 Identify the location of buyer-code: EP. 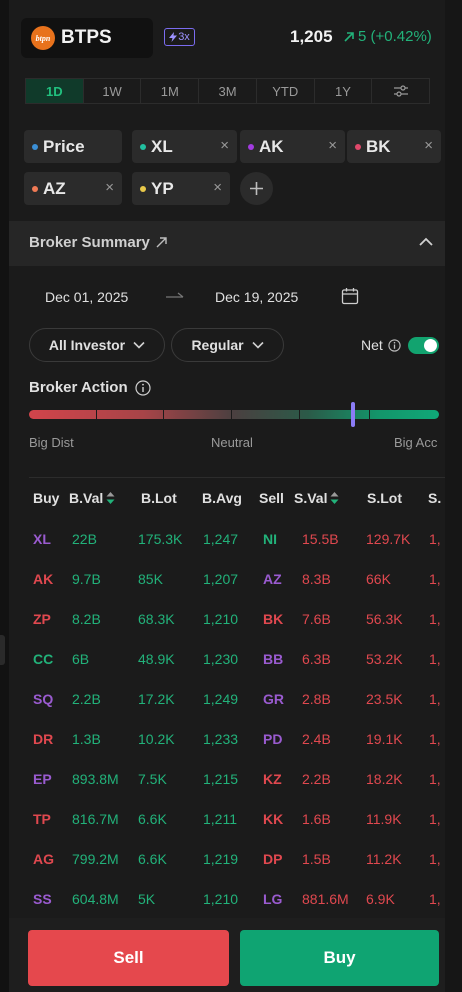
(42, 779).